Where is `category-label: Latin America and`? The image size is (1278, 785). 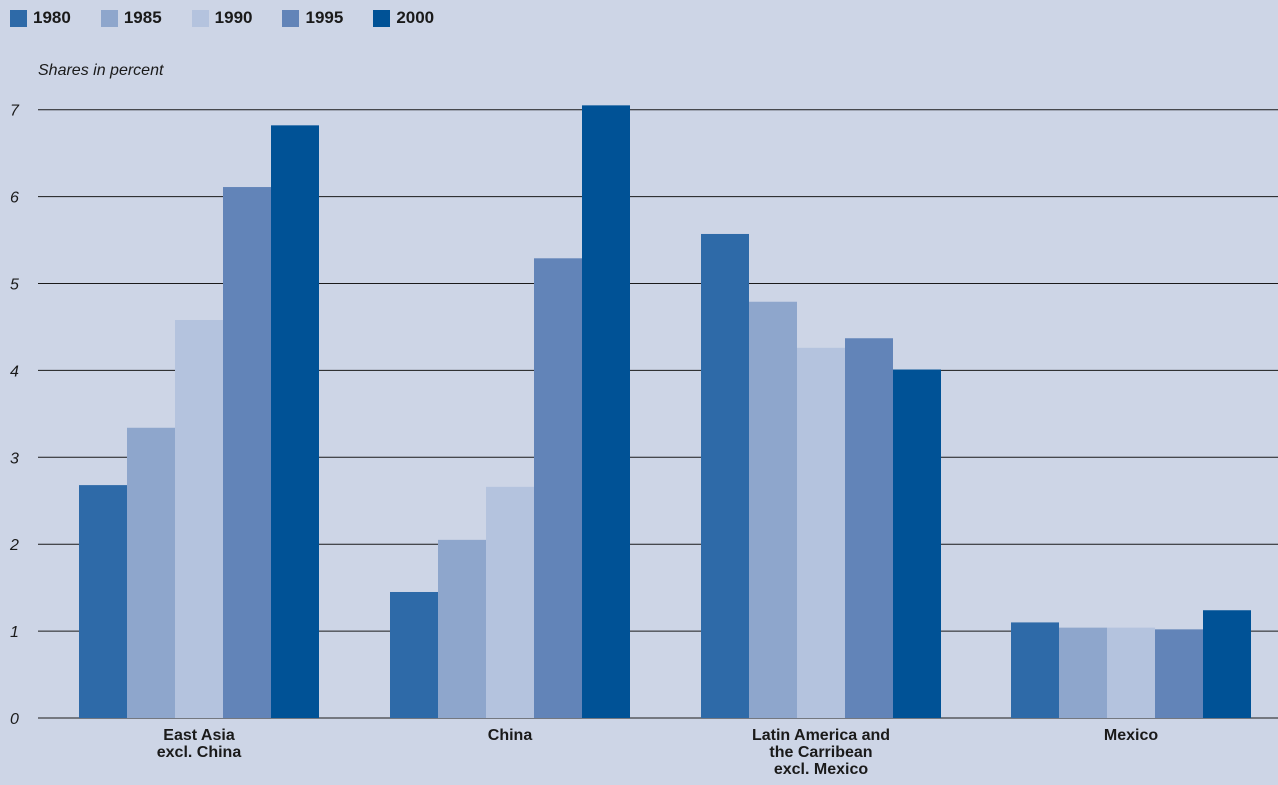
category-label: Latin America and is located at coordinates (821, 735).